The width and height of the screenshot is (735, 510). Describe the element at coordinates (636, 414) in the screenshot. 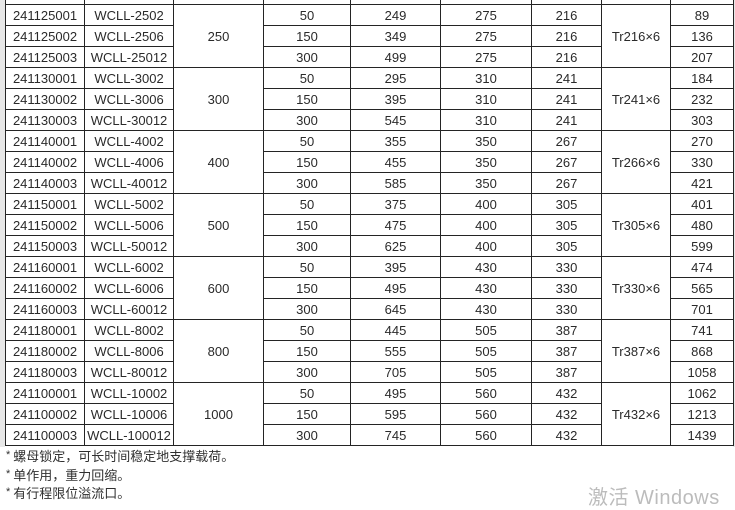

I see `cell-thread: Tr432×6` at that location.